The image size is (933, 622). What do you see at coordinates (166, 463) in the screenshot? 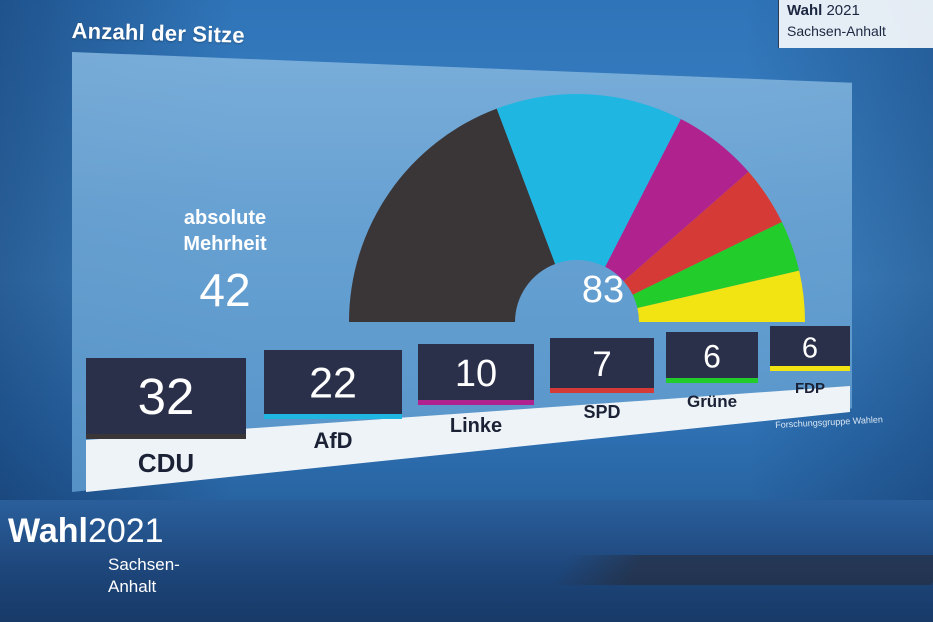
I see `party-name-cdu: CDU` at bounding box center [166, 463].